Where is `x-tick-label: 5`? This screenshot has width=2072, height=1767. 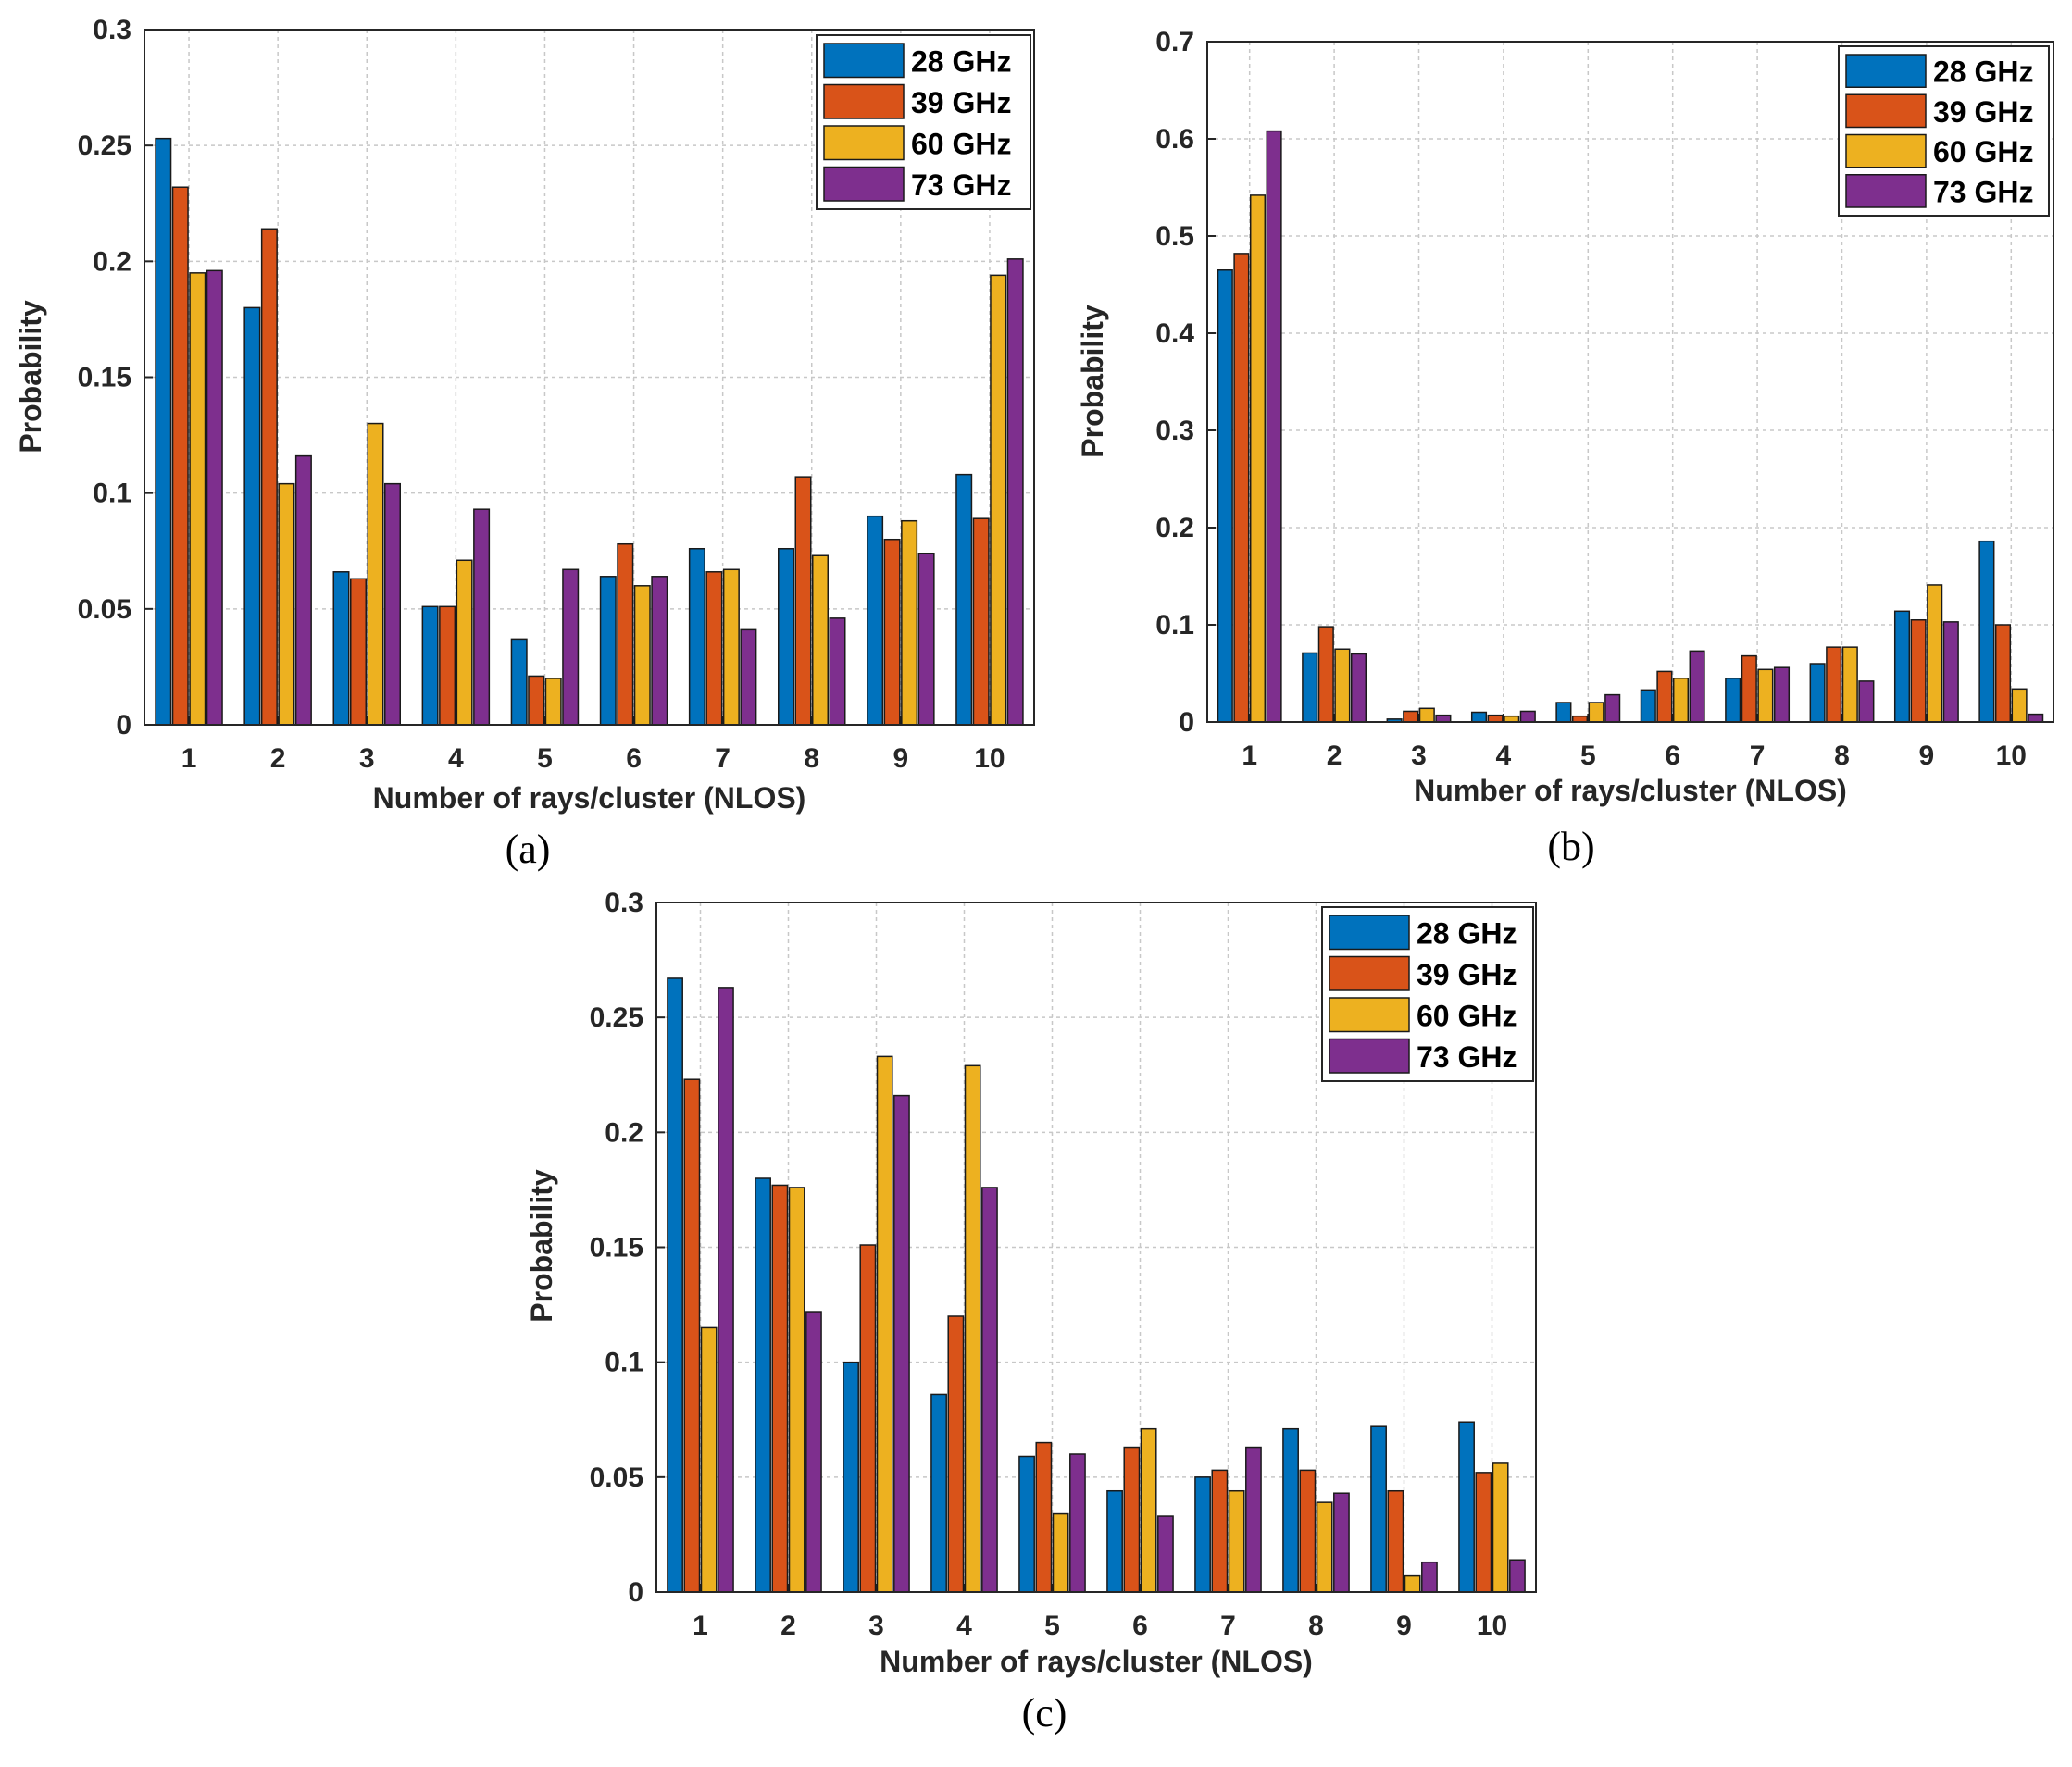
x-tick-label: 5 is located at coordinates (545, 759).